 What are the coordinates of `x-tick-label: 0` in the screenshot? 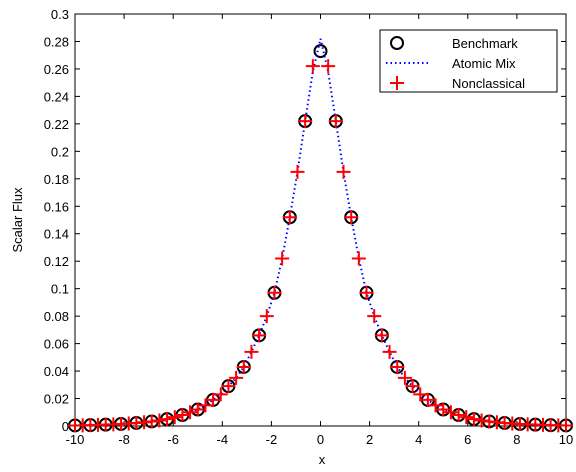 It's located at (320, 439).